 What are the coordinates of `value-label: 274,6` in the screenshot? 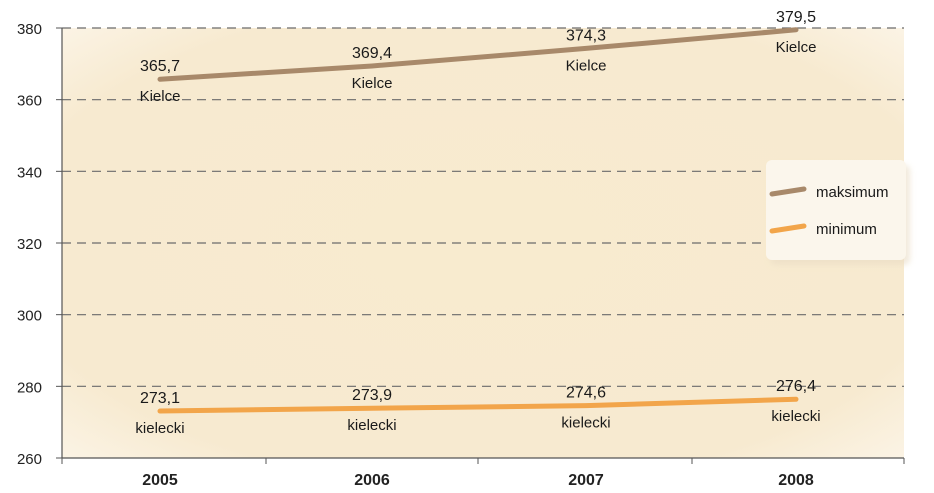 It's located at (586, 393).